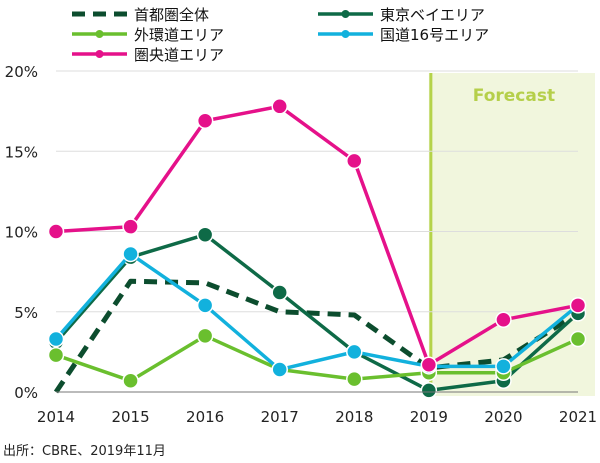 The width and height of the screenshot is (600, 463). I want to click on x-tick-label: 2018, so click(354, 417).